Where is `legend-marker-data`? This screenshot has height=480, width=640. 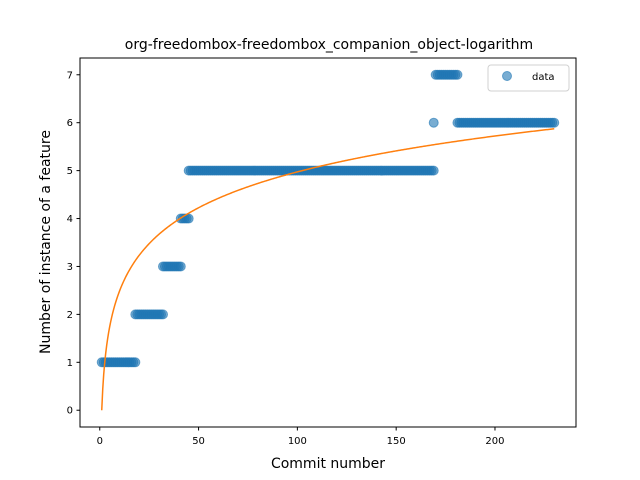
legend-marker-data is located at coordinates (507, 76).